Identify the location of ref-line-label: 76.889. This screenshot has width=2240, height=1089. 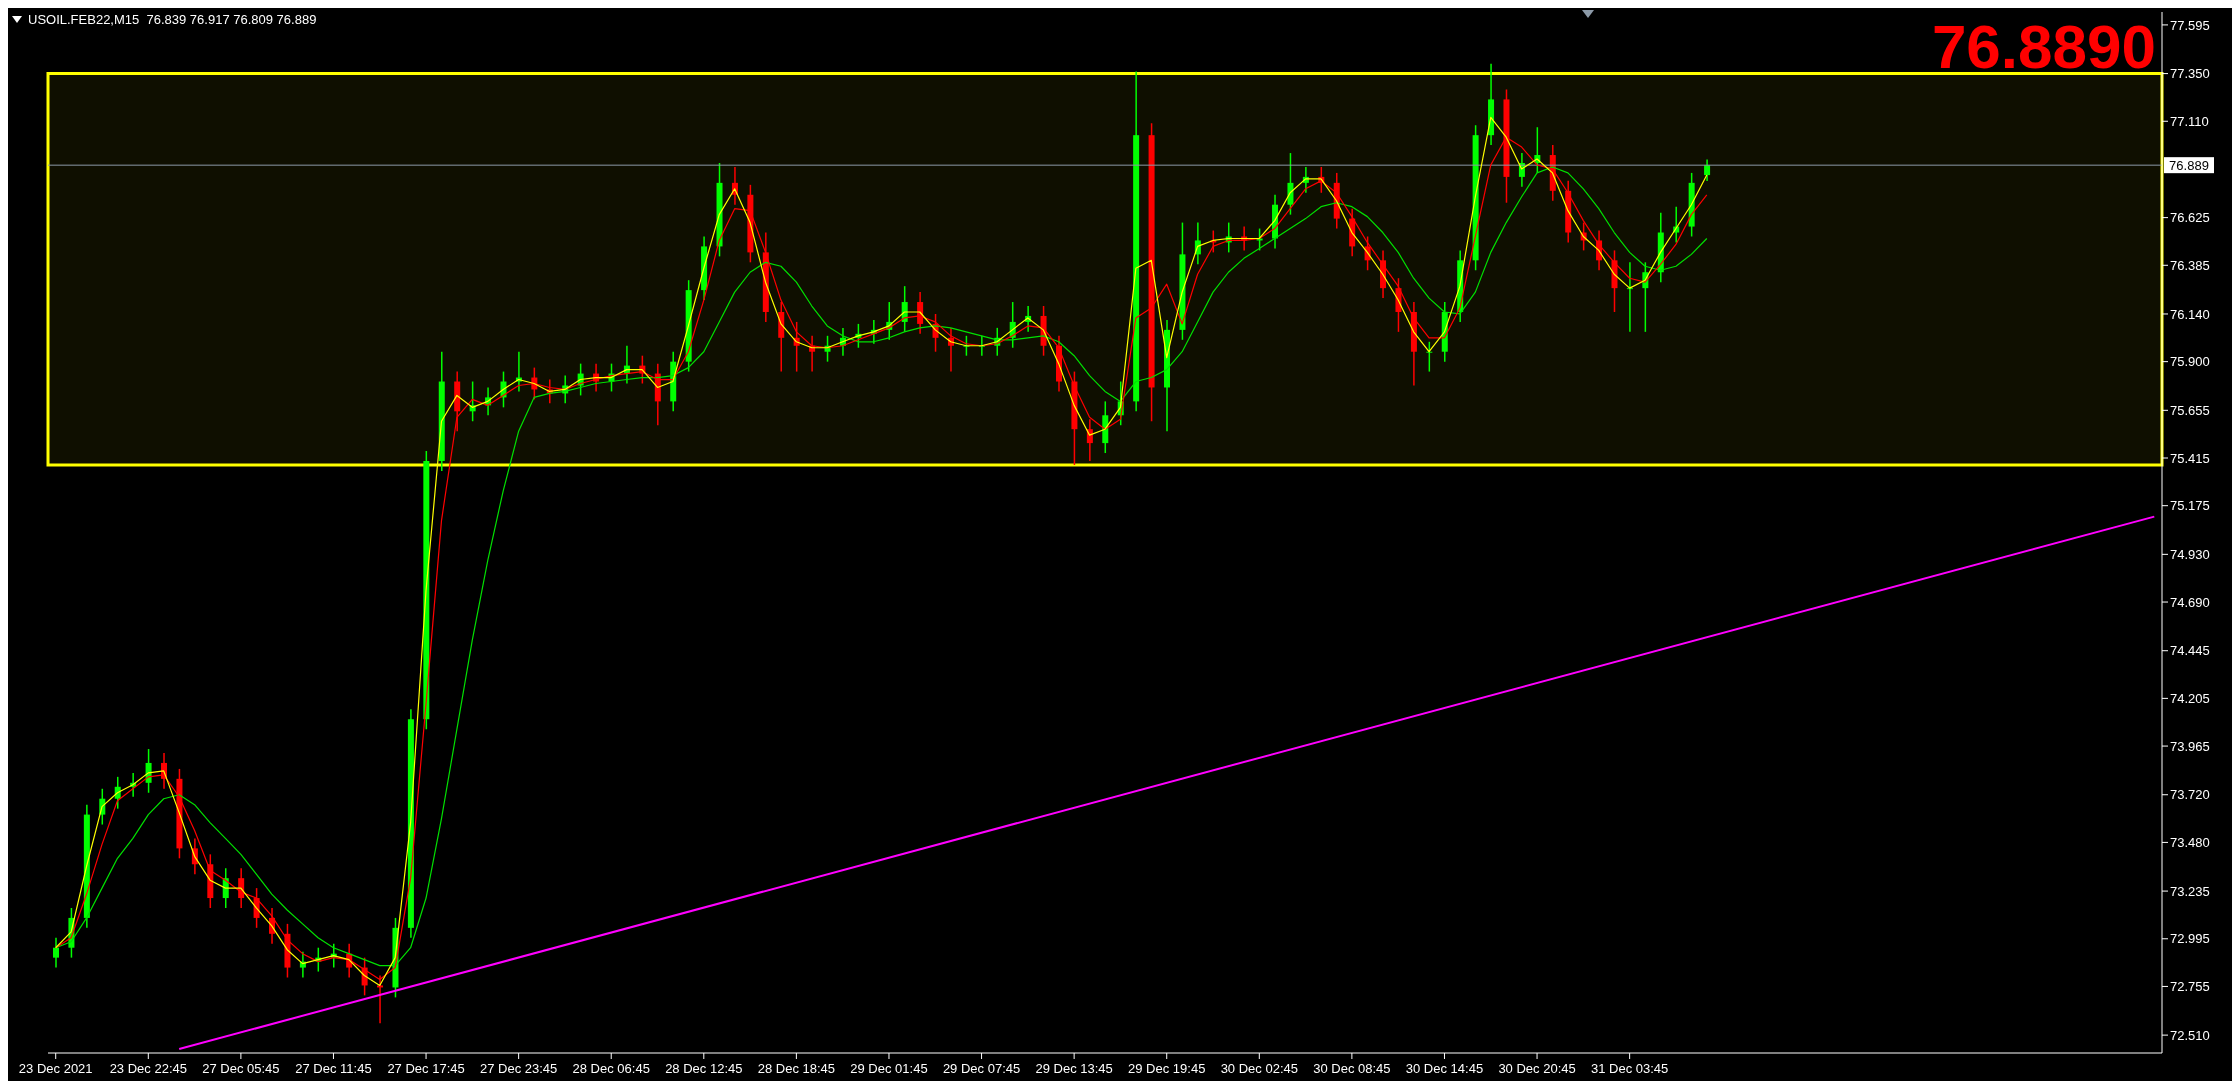
(2189, 166).